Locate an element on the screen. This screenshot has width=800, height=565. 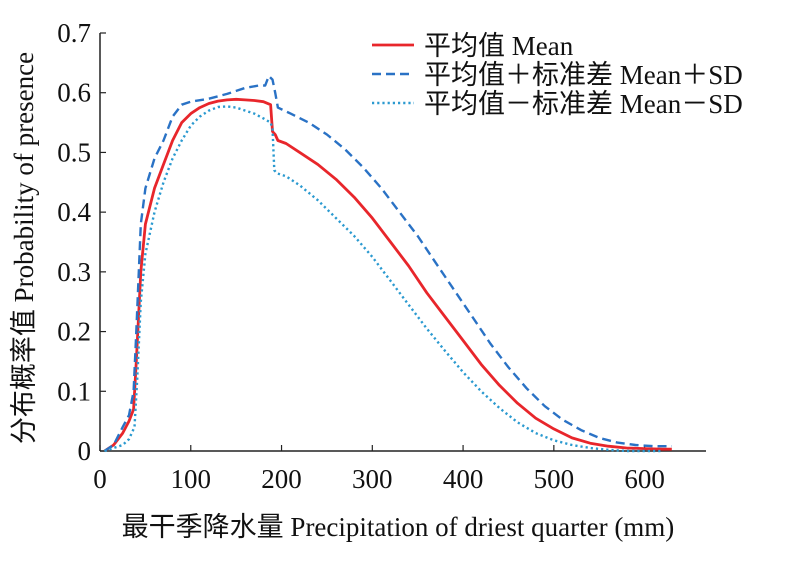
y-tick-label: 0 is located at coordinates (85, 451).